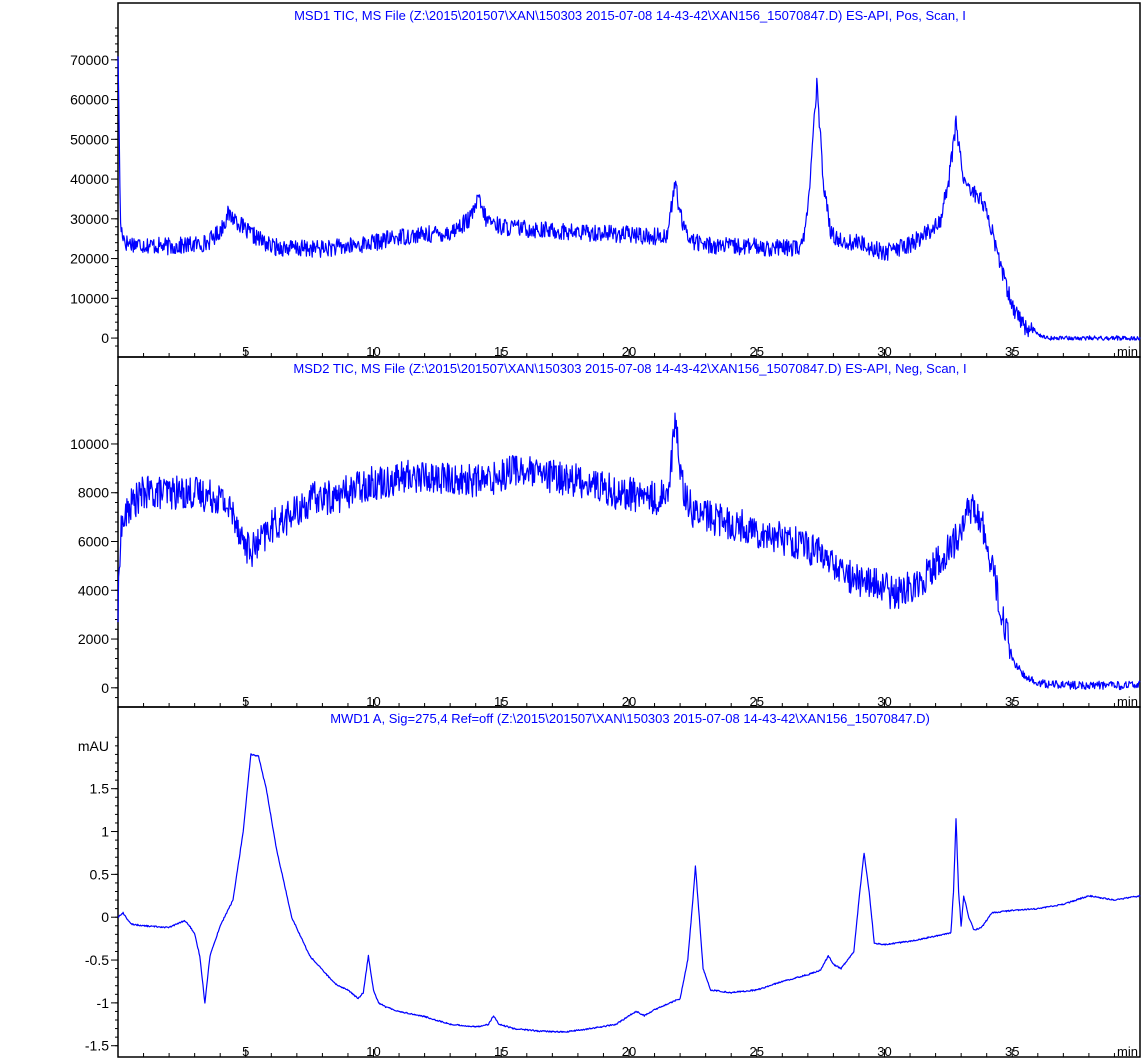  What do you see at coordinates (103, 1003) in the screenshot?
I see `y-tick-label: -1` at bounding box center [103, 1003].